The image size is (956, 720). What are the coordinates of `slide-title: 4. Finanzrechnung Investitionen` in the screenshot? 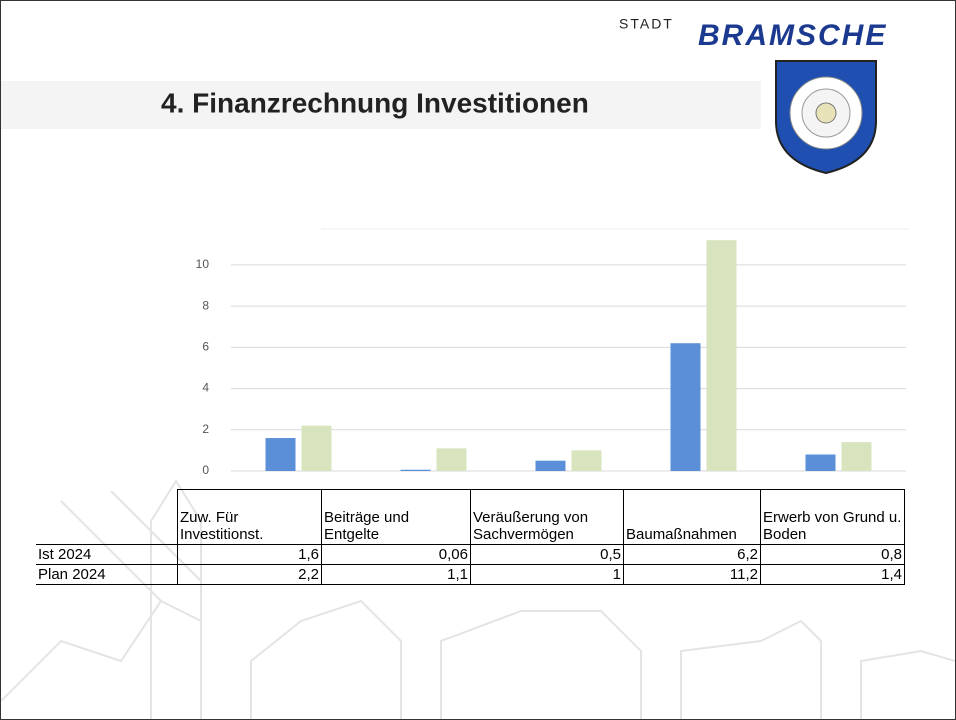 It's located at (375, 102).